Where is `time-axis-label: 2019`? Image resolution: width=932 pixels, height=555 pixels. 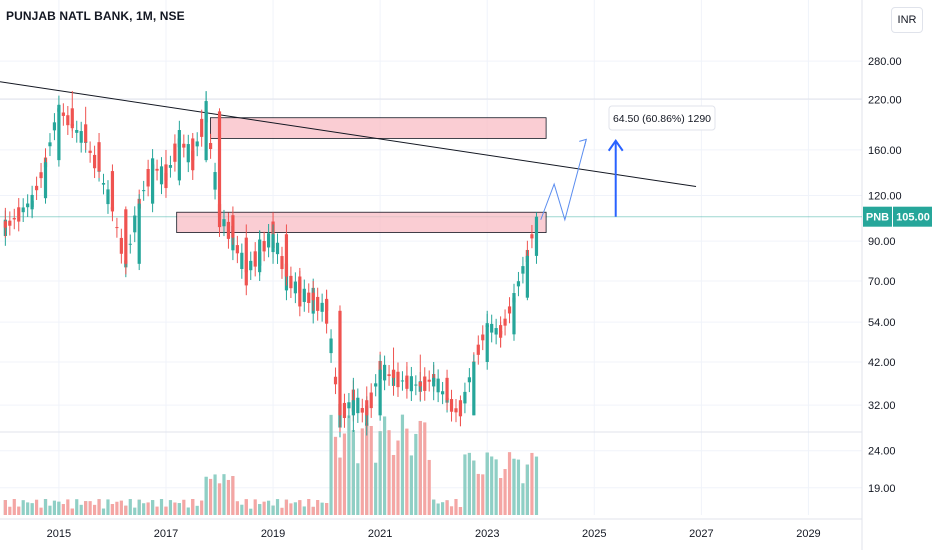 time-axis-label: 2019 is located at coordinates (273, 534).